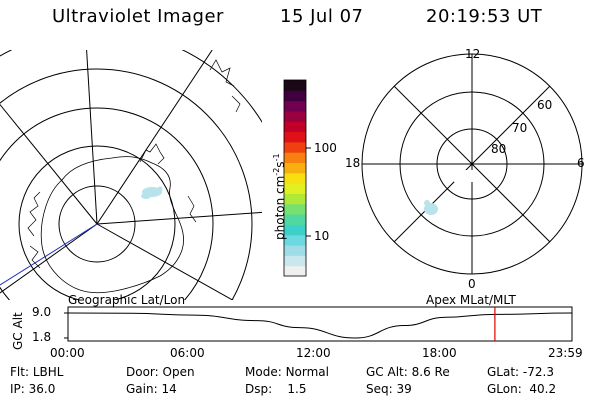  I want to click on info-seq: Seq: 39, so click(389, 389).